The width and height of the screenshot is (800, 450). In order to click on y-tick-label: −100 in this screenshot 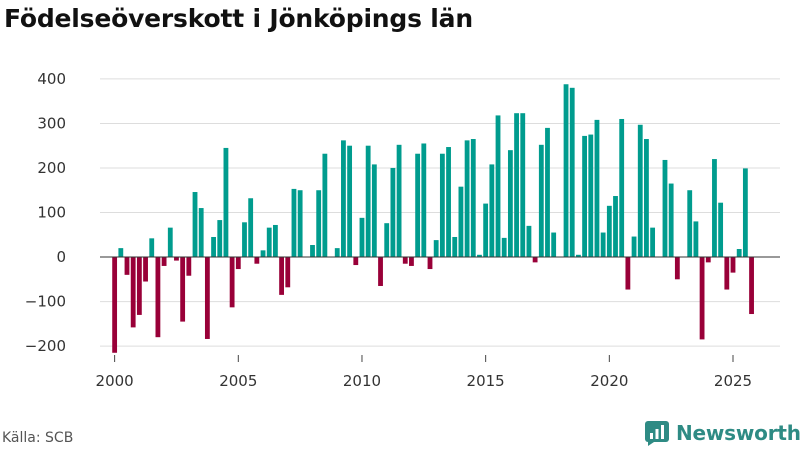, I will do `click(45, 302)`.